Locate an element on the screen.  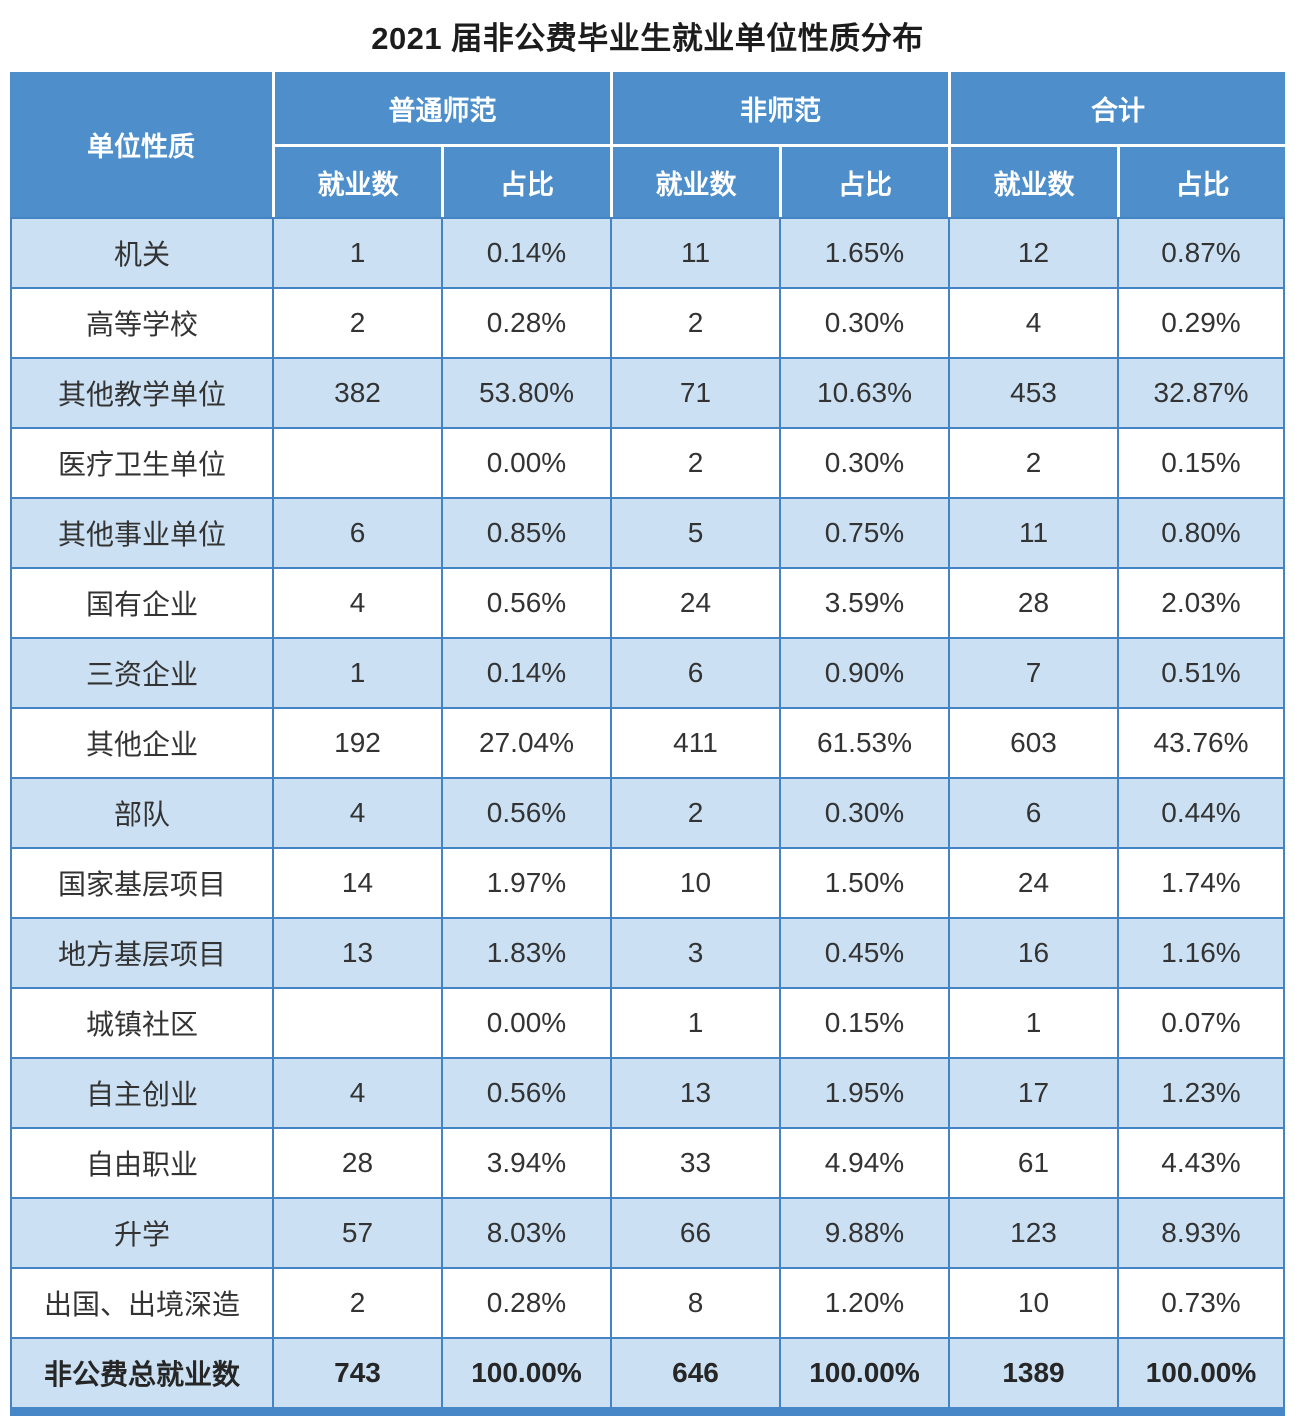
value-cell: 4.94% is located at coordinates (863, 1162).